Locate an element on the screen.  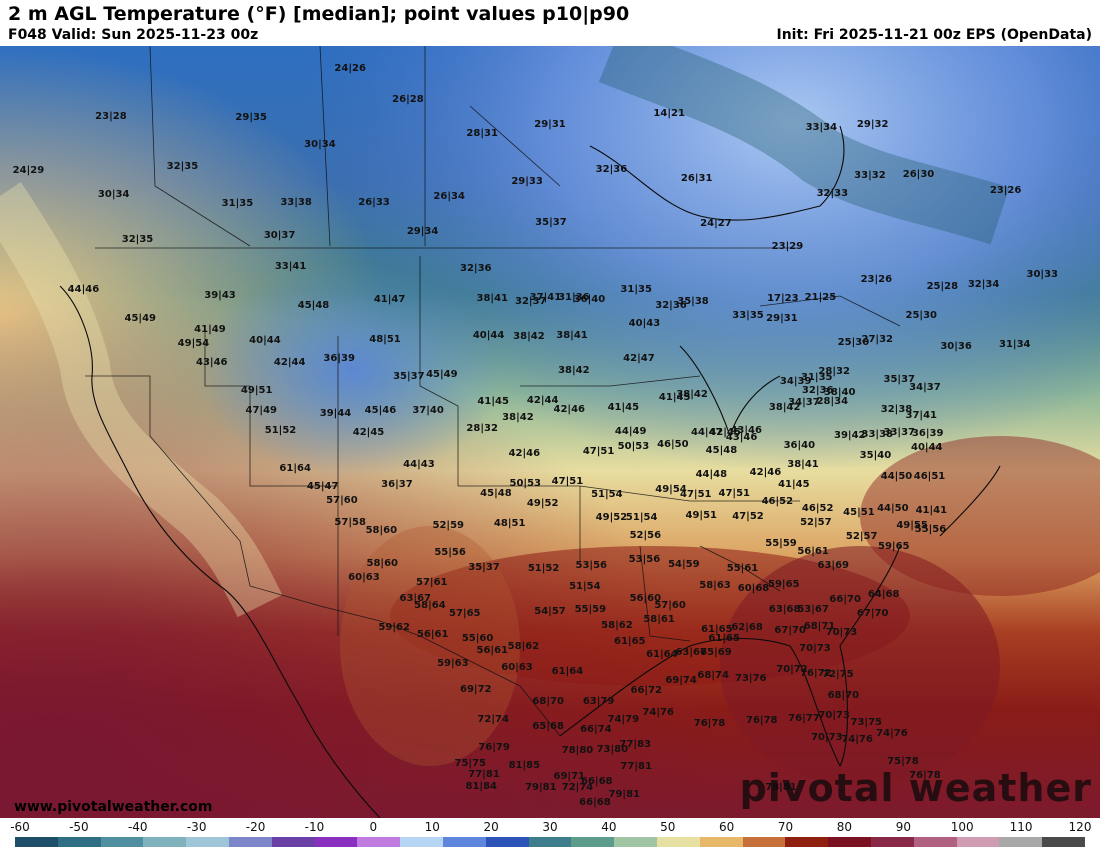
colorbar-tick: -30 is located at coordinates (196, 827).